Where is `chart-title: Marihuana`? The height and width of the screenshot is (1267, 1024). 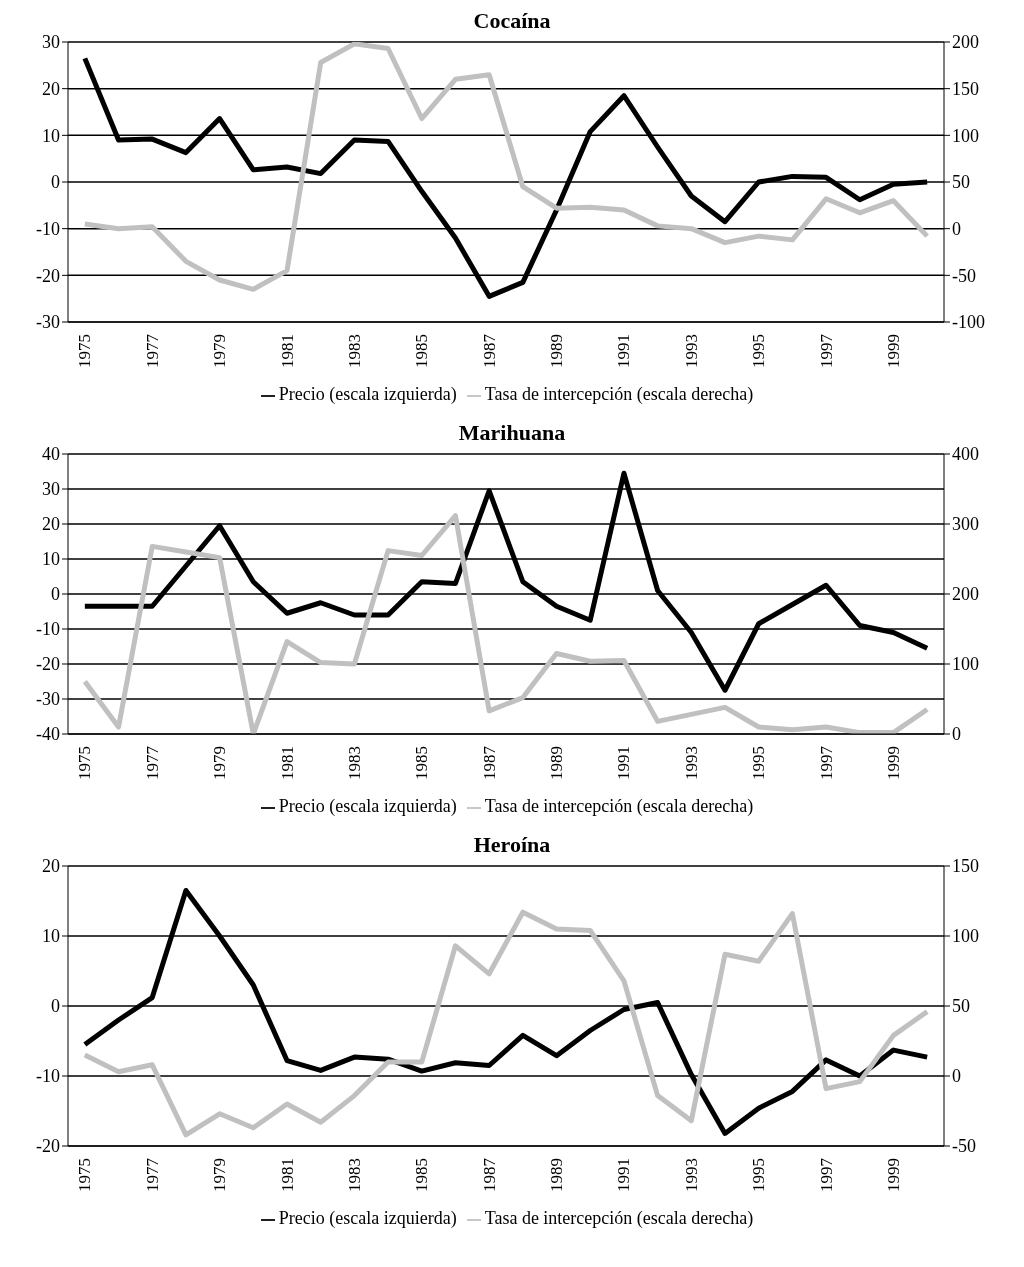 chart-title: Marihuana is located at coordinates (512, 433).